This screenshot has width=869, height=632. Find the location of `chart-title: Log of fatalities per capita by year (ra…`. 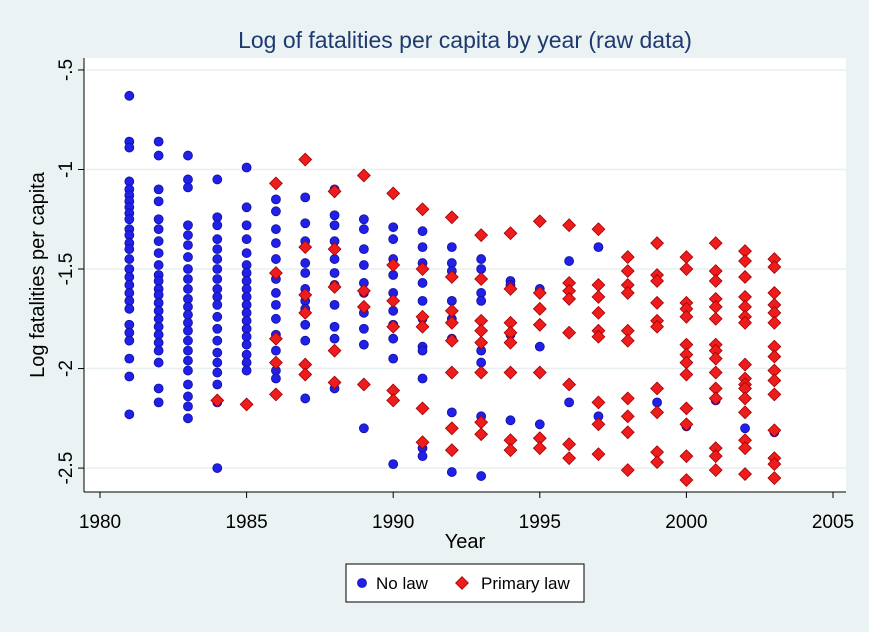

chart-title: Log of fatalities per capita by year (ra… is located at coordinates (465, 40).